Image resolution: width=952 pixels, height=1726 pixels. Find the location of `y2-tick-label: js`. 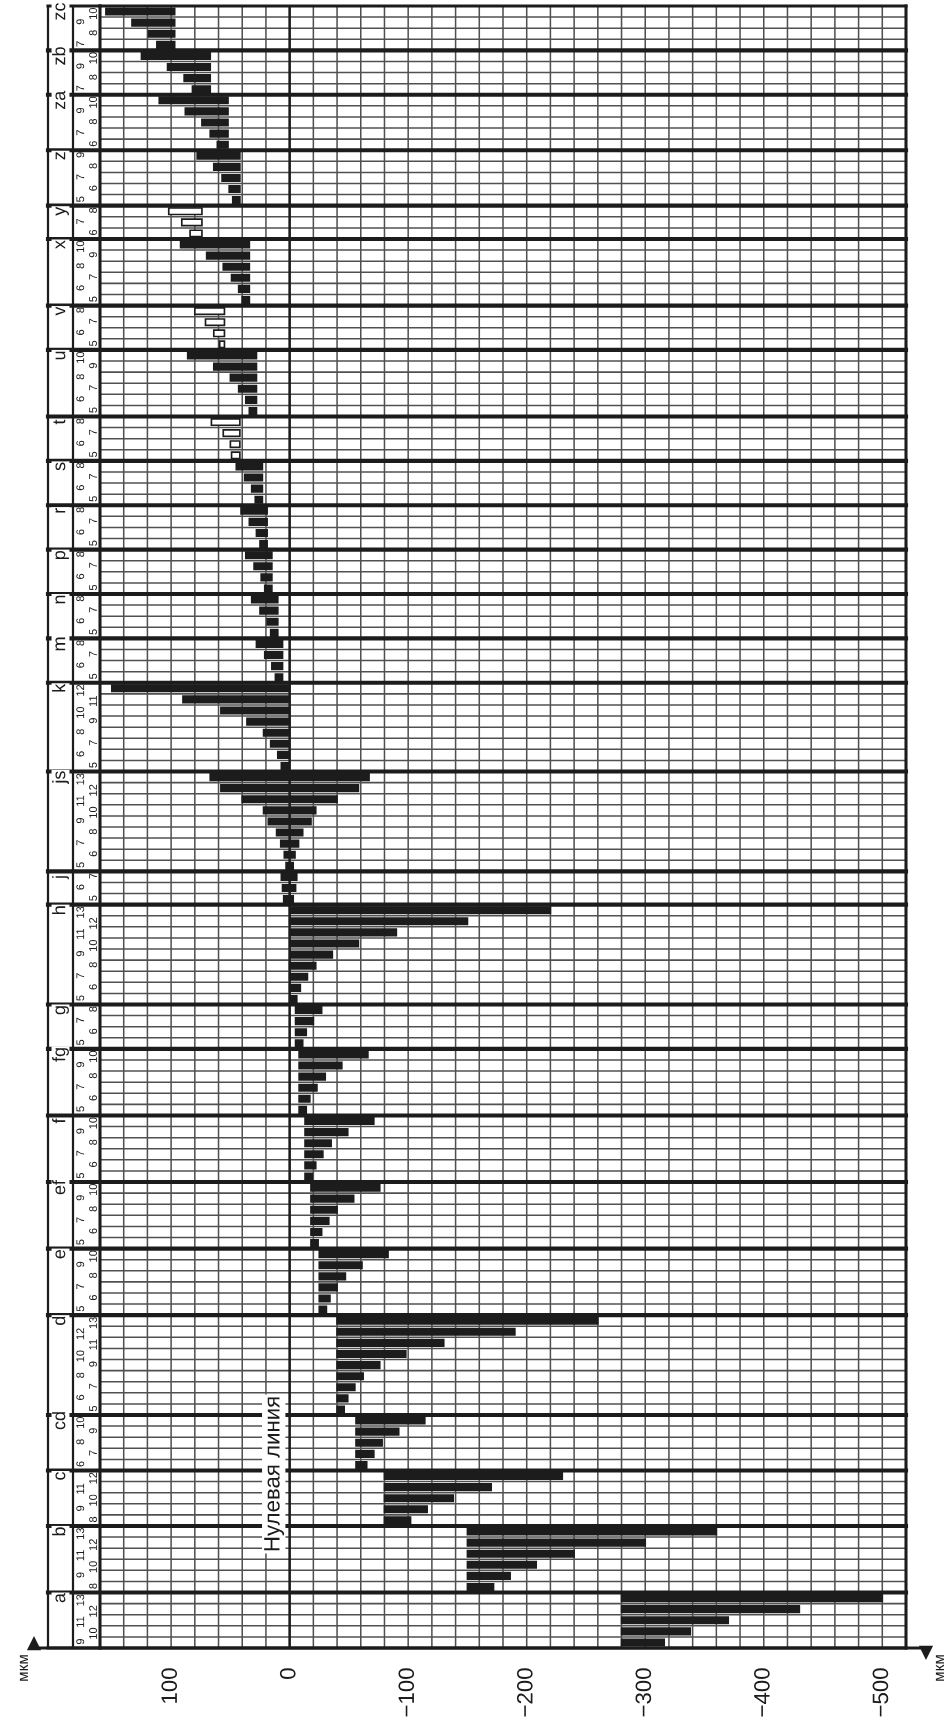

y2-tick-label: js is located at coordinates (60, 778).